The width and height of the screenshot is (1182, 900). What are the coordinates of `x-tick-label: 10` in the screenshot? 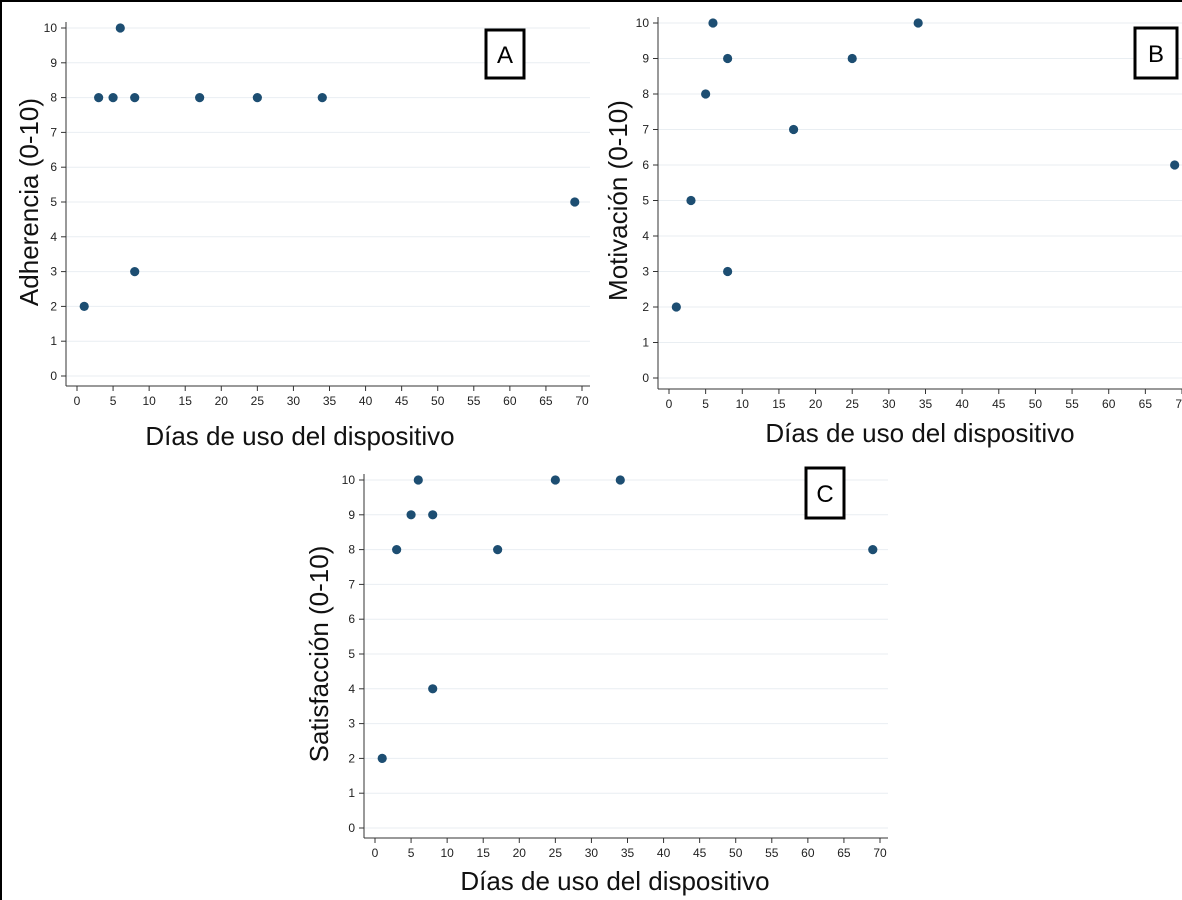 It's located at (743, 404).